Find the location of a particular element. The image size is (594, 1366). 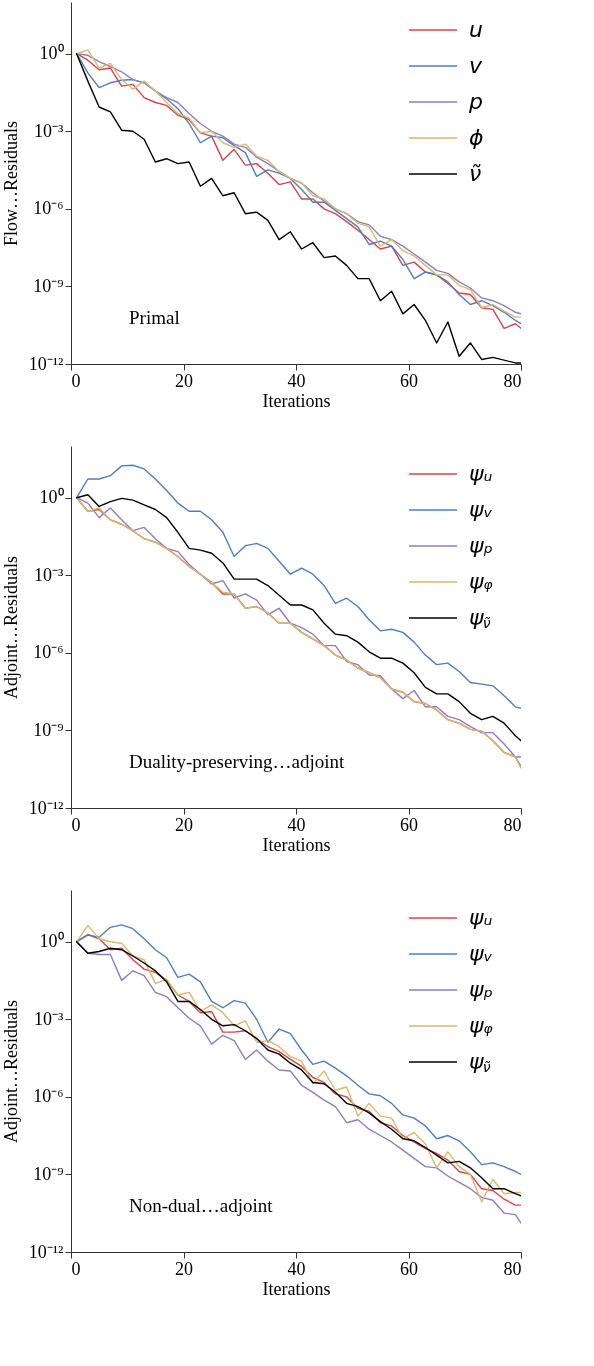

annotation: Non-dual…adjoint is located at coordinates (201, 1205).